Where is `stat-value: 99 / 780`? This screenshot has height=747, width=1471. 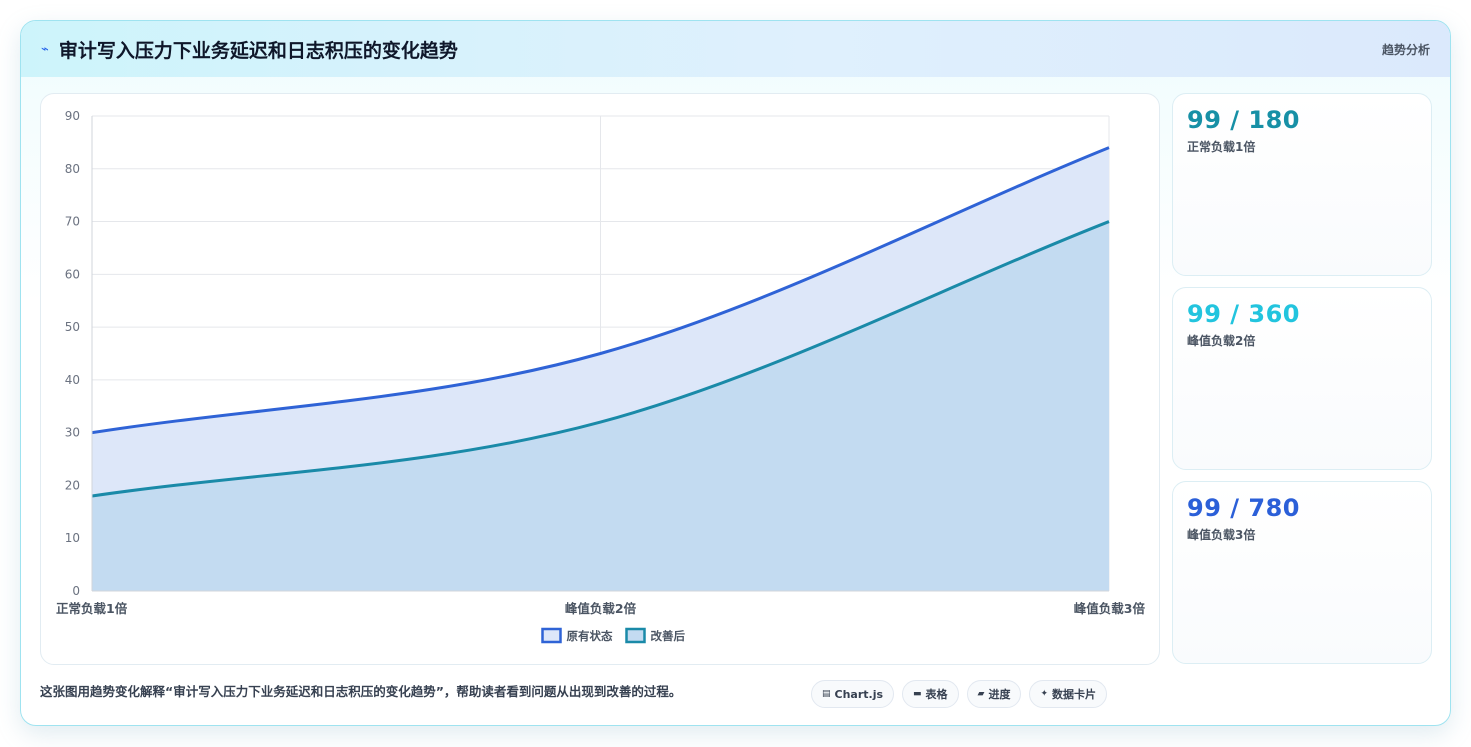
stat-value: 99 / 780 is located at coordinates (1243, 508).